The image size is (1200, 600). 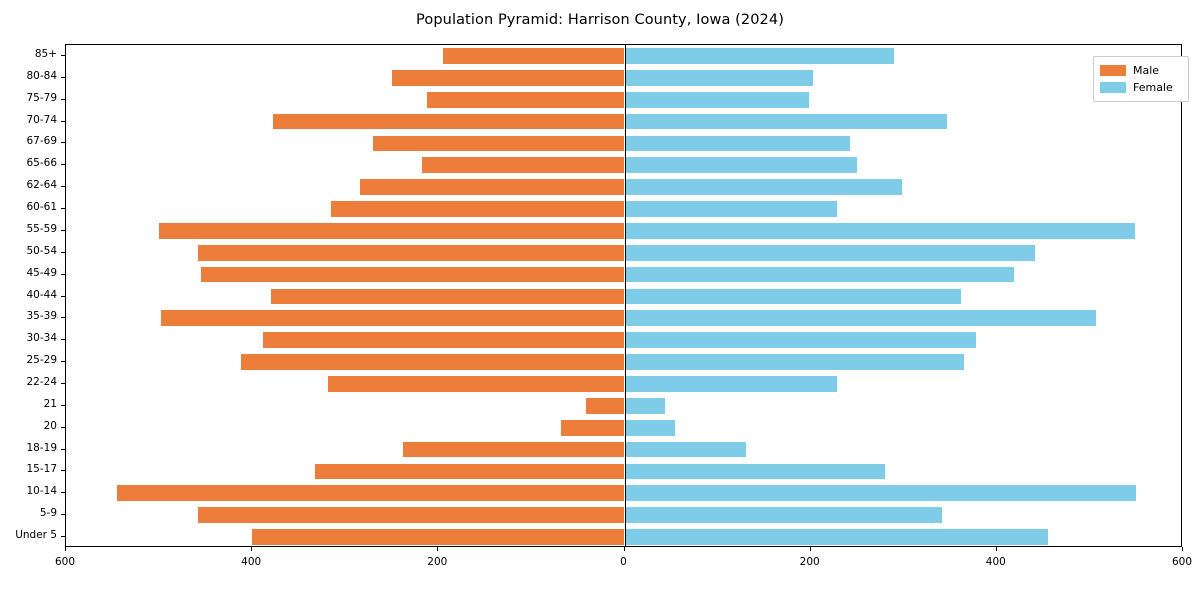 What do you see at coordinates (1146, 70) in the screenshot?
I see `legend-label: Male` at bounding box center [1146, 70].